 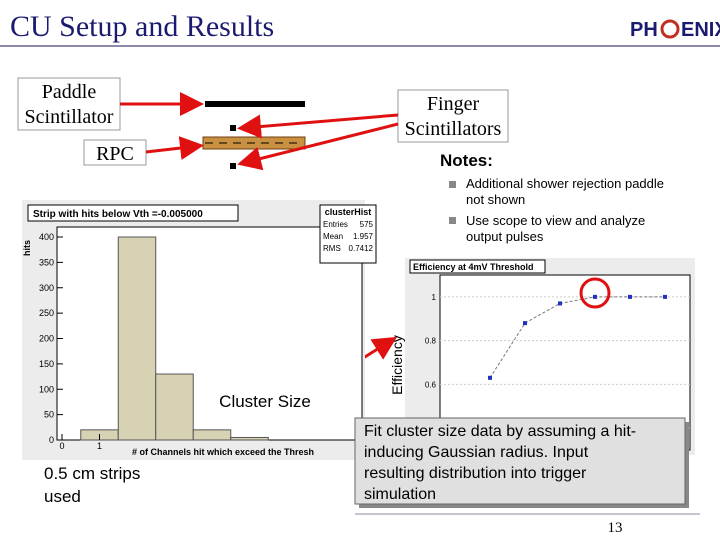 What do you see at coordinates (555, 220) in the screenshot?
I see `note: Use scope to view and analyze` at bounding box center [555, 220].